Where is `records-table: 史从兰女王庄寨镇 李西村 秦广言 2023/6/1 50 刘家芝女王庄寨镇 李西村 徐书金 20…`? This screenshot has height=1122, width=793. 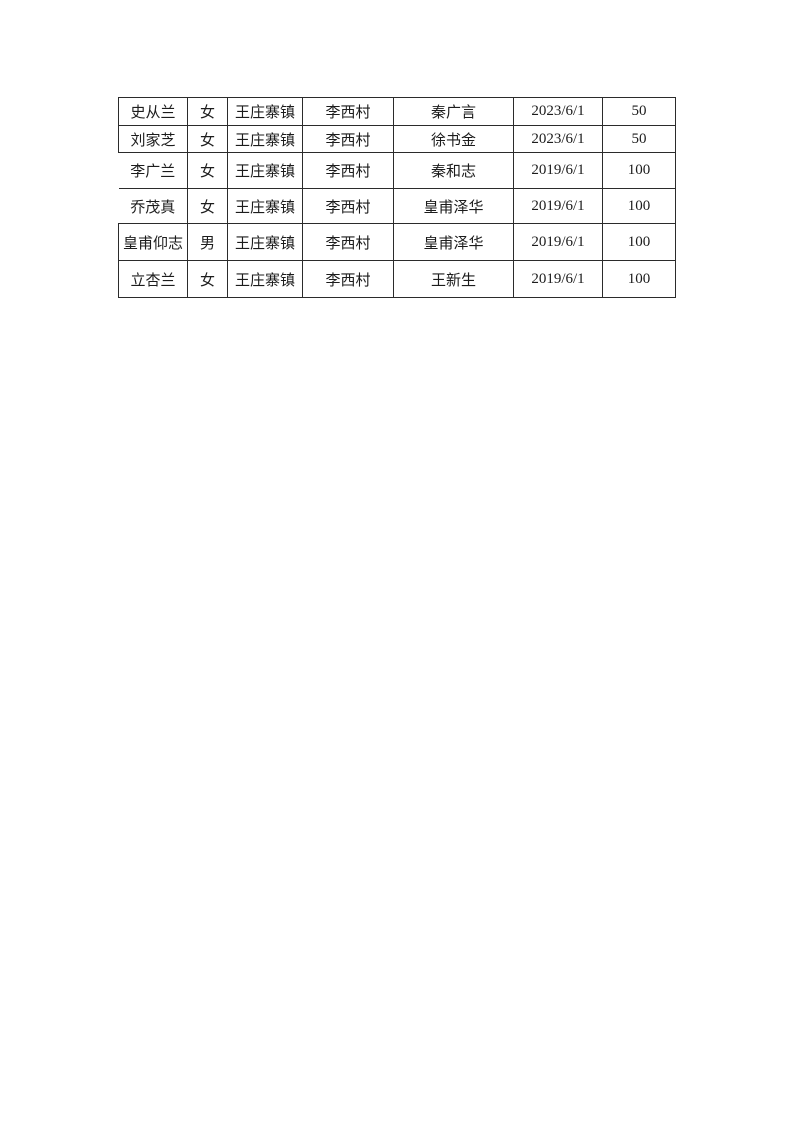
records-table: 史从兰女王庄寨镇 李西村 秦广言 2023/6/1 50 刘家芝女王庄寨镇 李西村 徐书金 20… is located at coordinates (397, 197).